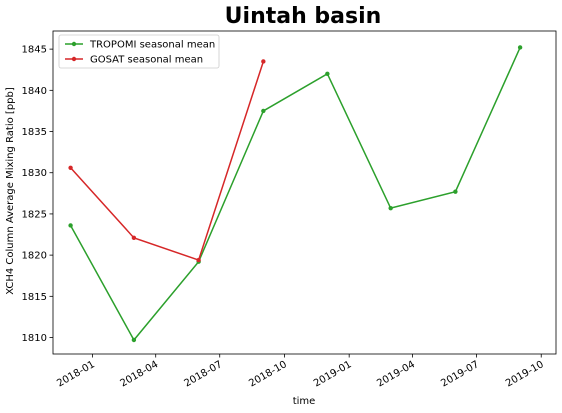 Image resolution: width=562 pixels, height=413 pixels. What do you see at coordinates (140, 374) in the screenshot?
I see `x-tick-label: 2018-04` at bounding box center [140, 374].